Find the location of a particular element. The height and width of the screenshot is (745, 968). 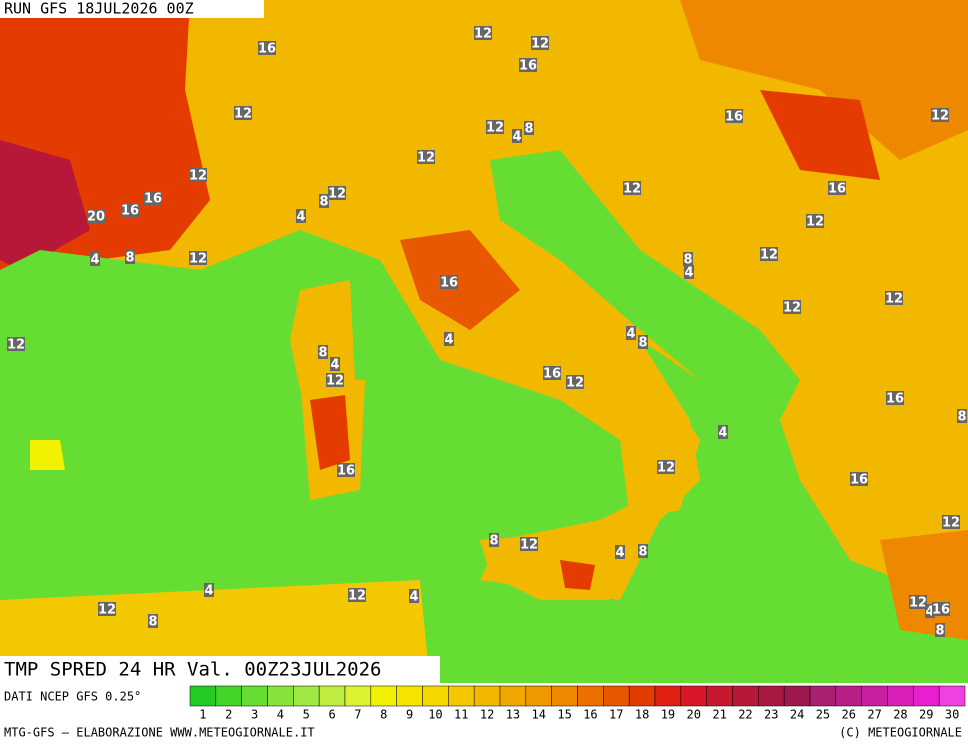

contour-label: 20 is located at coordinates (96, 217).